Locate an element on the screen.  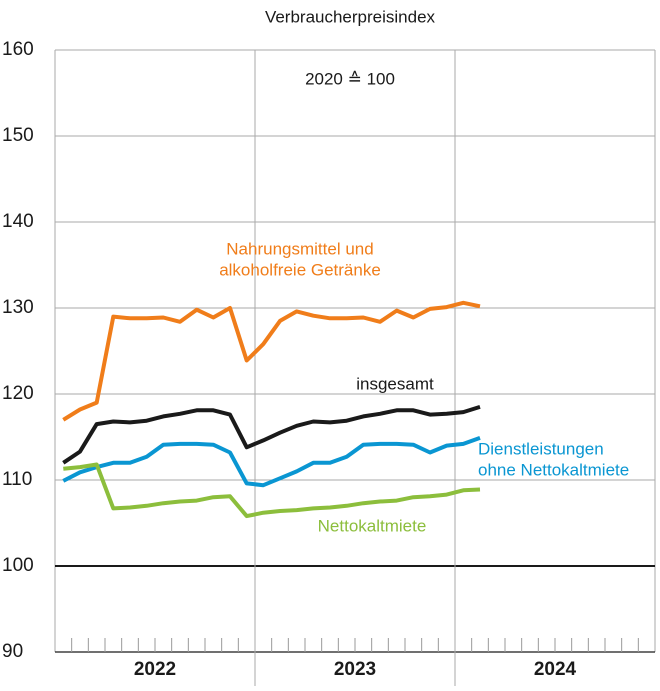
y-tick-label: 160 is located at coordinates (18, 49).